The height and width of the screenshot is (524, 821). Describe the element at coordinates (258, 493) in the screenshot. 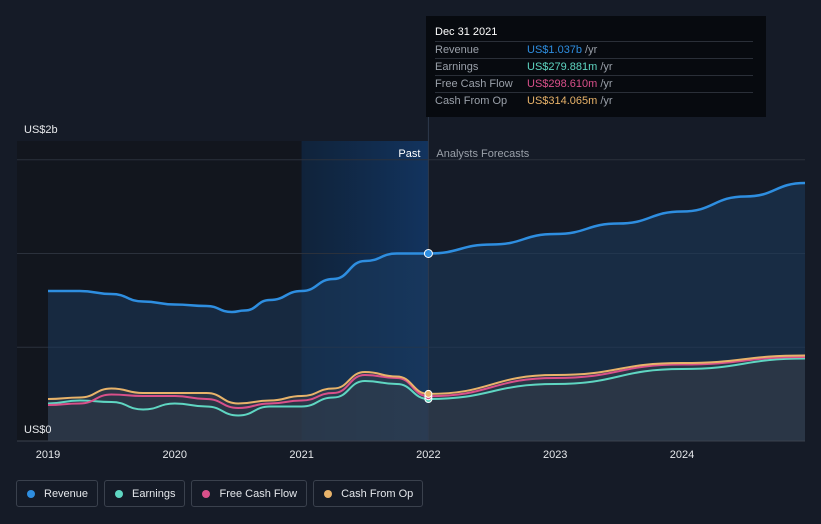

I see `legend-label: Free Cash Flow` at that location.